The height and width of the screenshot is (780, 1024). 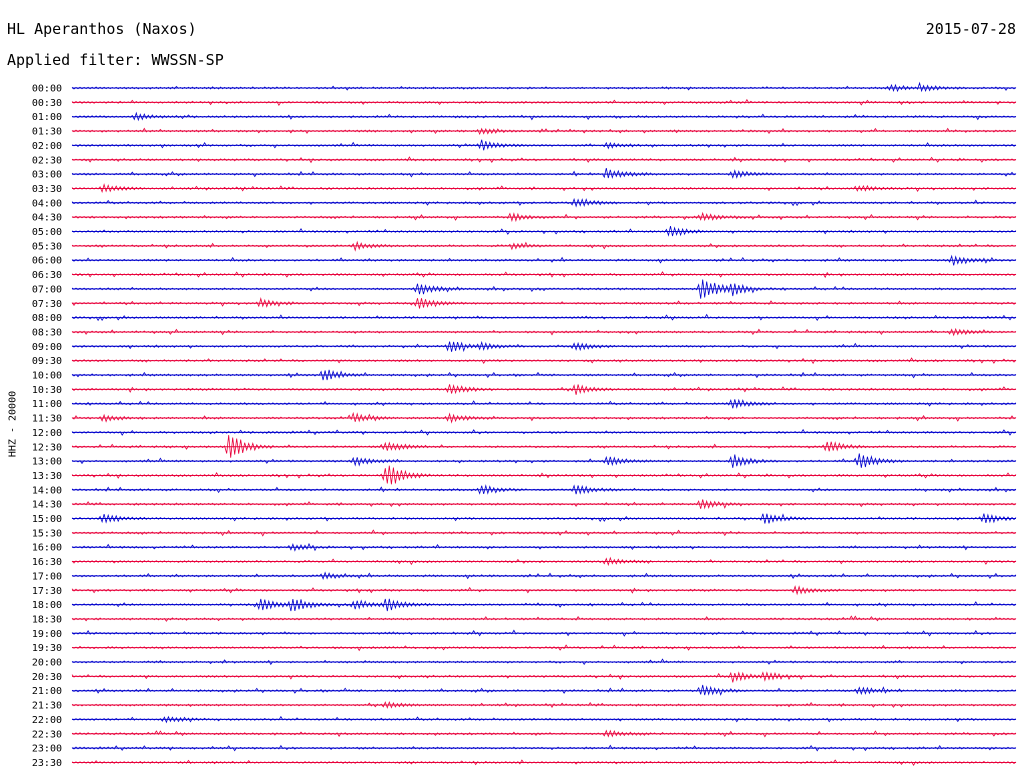 I want to click on time-label: 08:00, so click(x=47, y=318).